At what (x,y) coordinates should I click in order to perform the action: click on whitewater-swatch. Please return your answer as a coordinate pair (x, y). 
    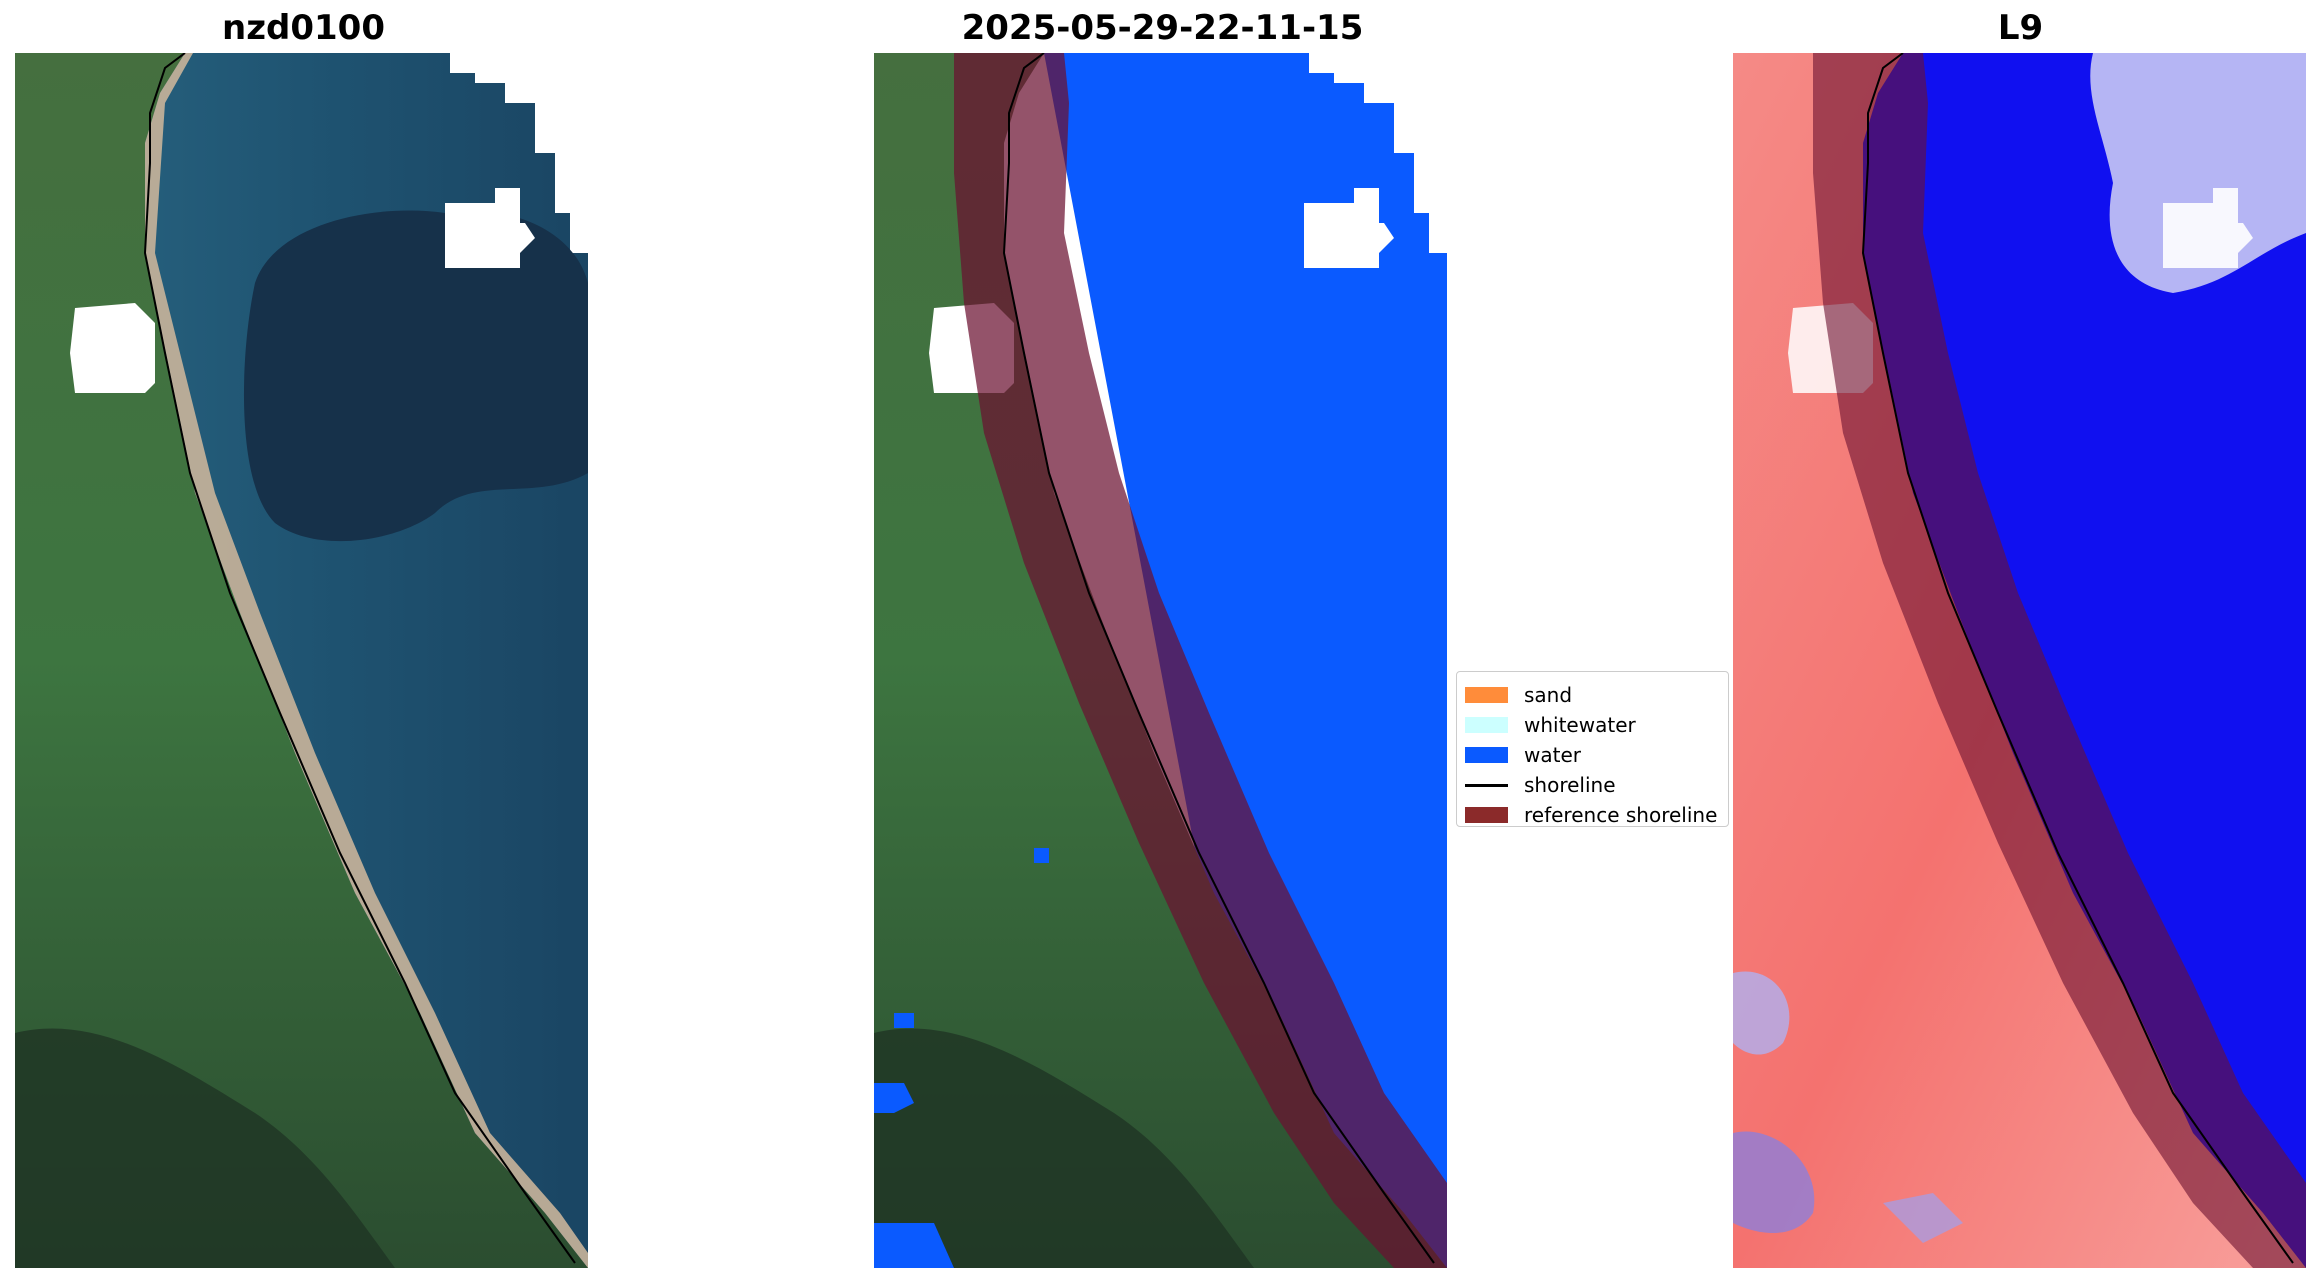
    Looking at the image, I should click on (1486, 725).